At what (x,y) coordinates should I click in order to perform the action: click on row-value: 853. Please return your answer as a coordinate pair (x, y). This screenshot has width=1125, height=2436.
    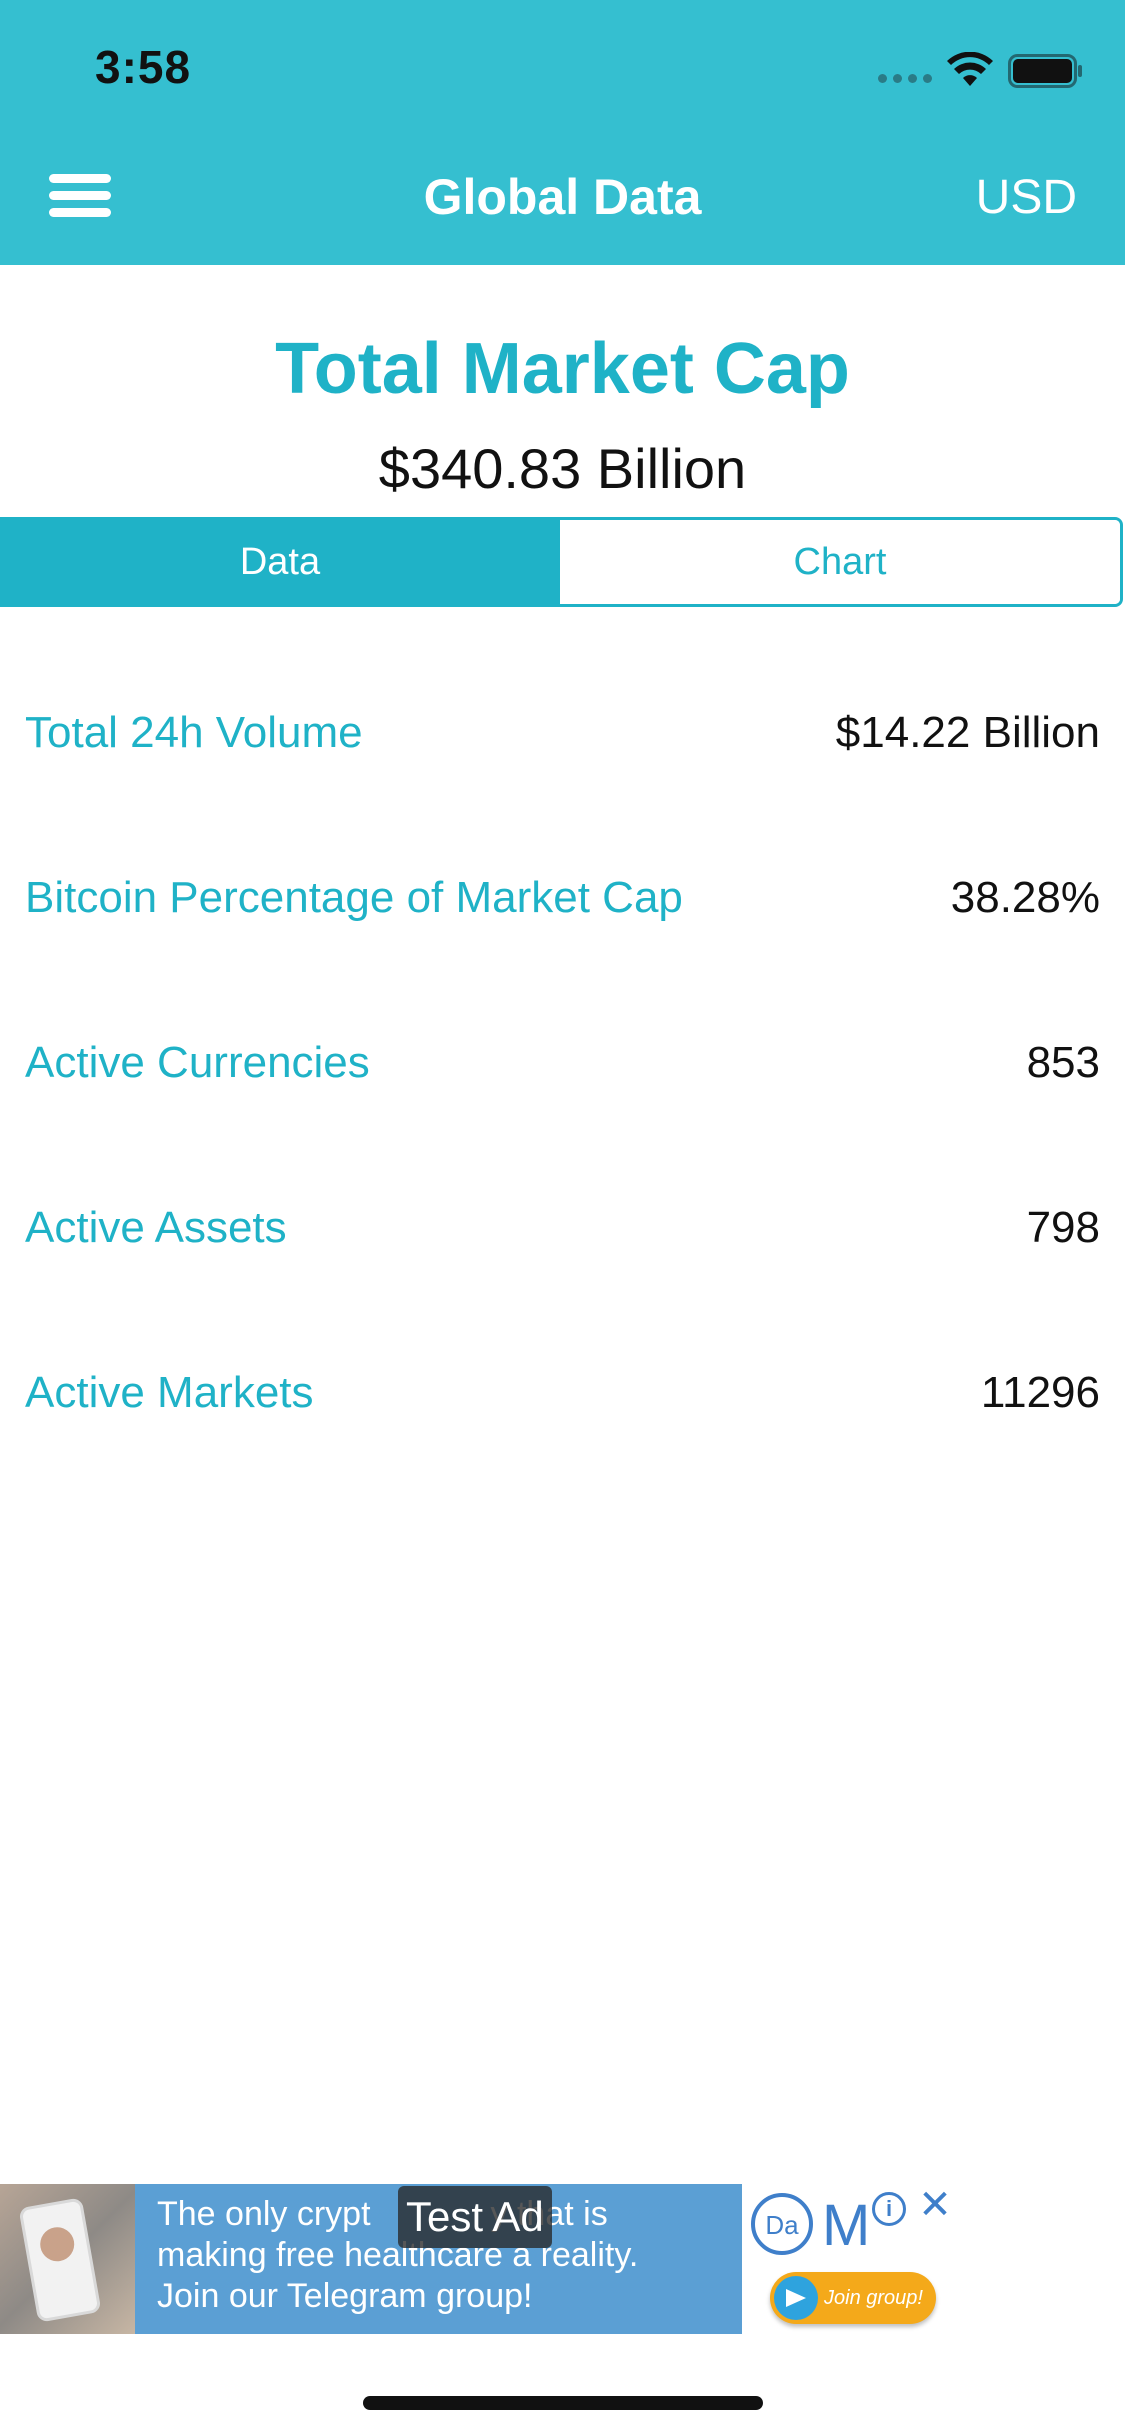
    Looking at the image, I should click on (1063, 1062).